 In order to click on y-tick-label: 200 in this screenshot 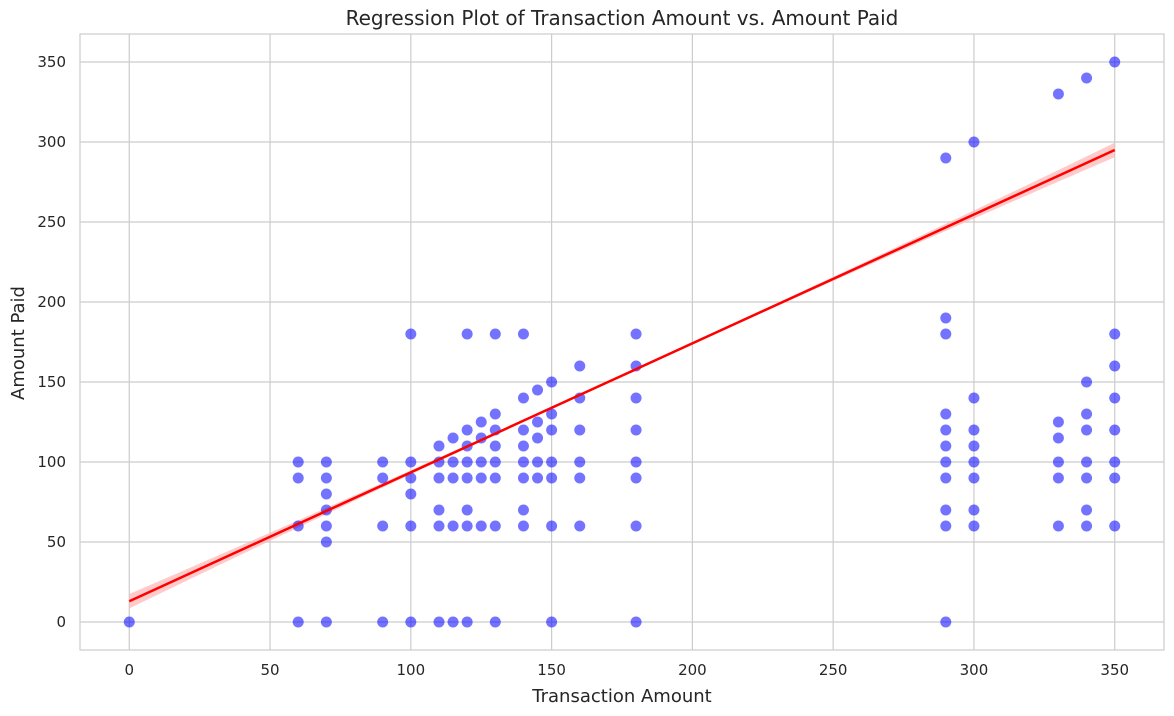, I will do `click(51, 302)`.